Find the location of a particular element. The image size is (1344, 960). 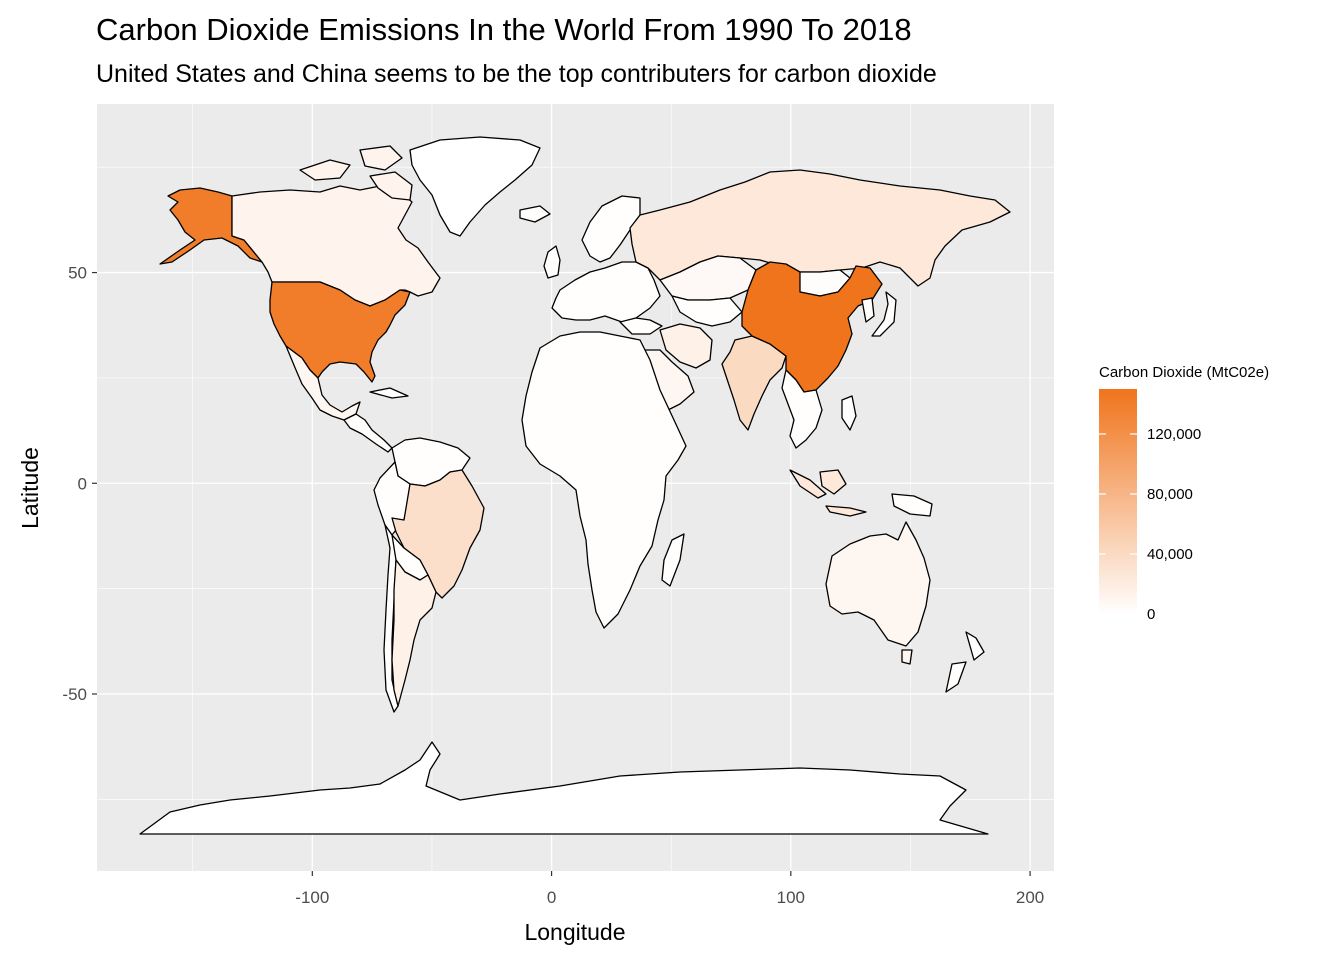

y-axis-ticks is located at coordinates (94, 483).